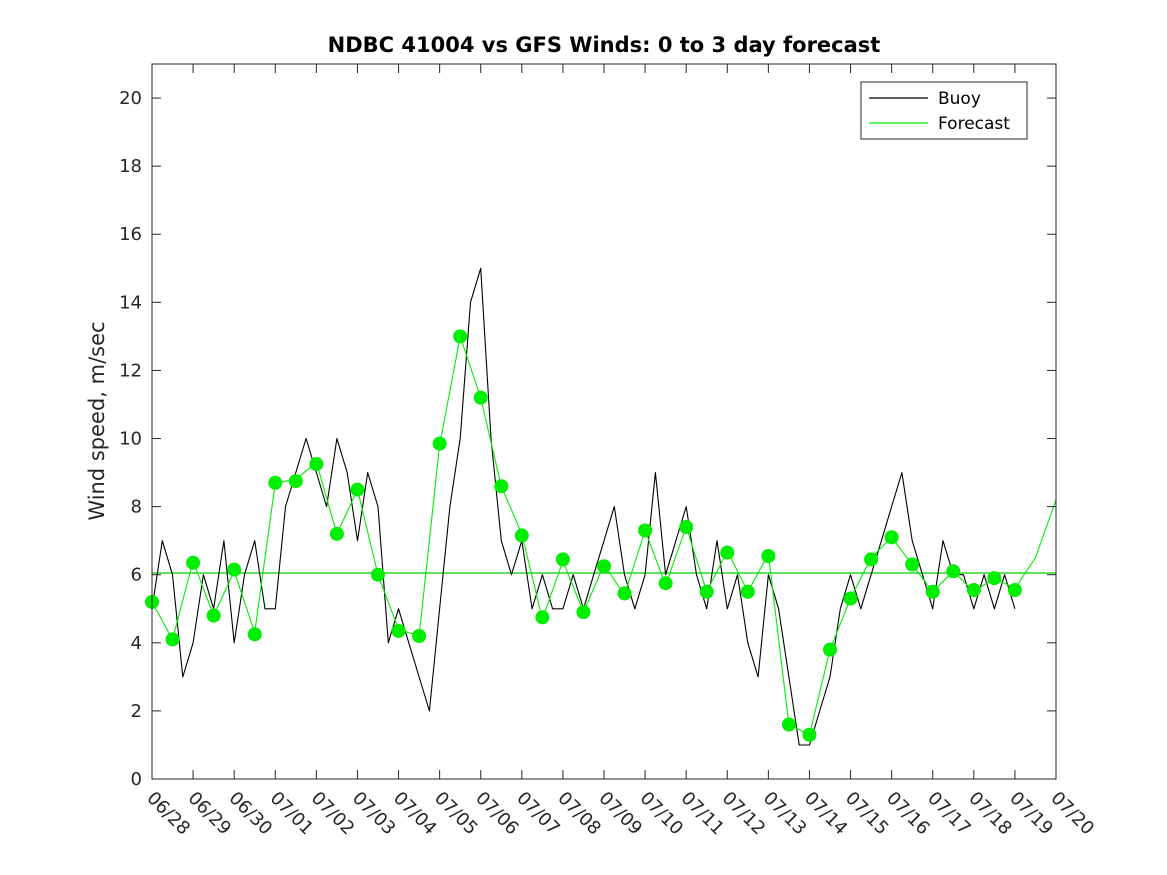  I want to click on y-tick-label: 2, so click(136, 711).